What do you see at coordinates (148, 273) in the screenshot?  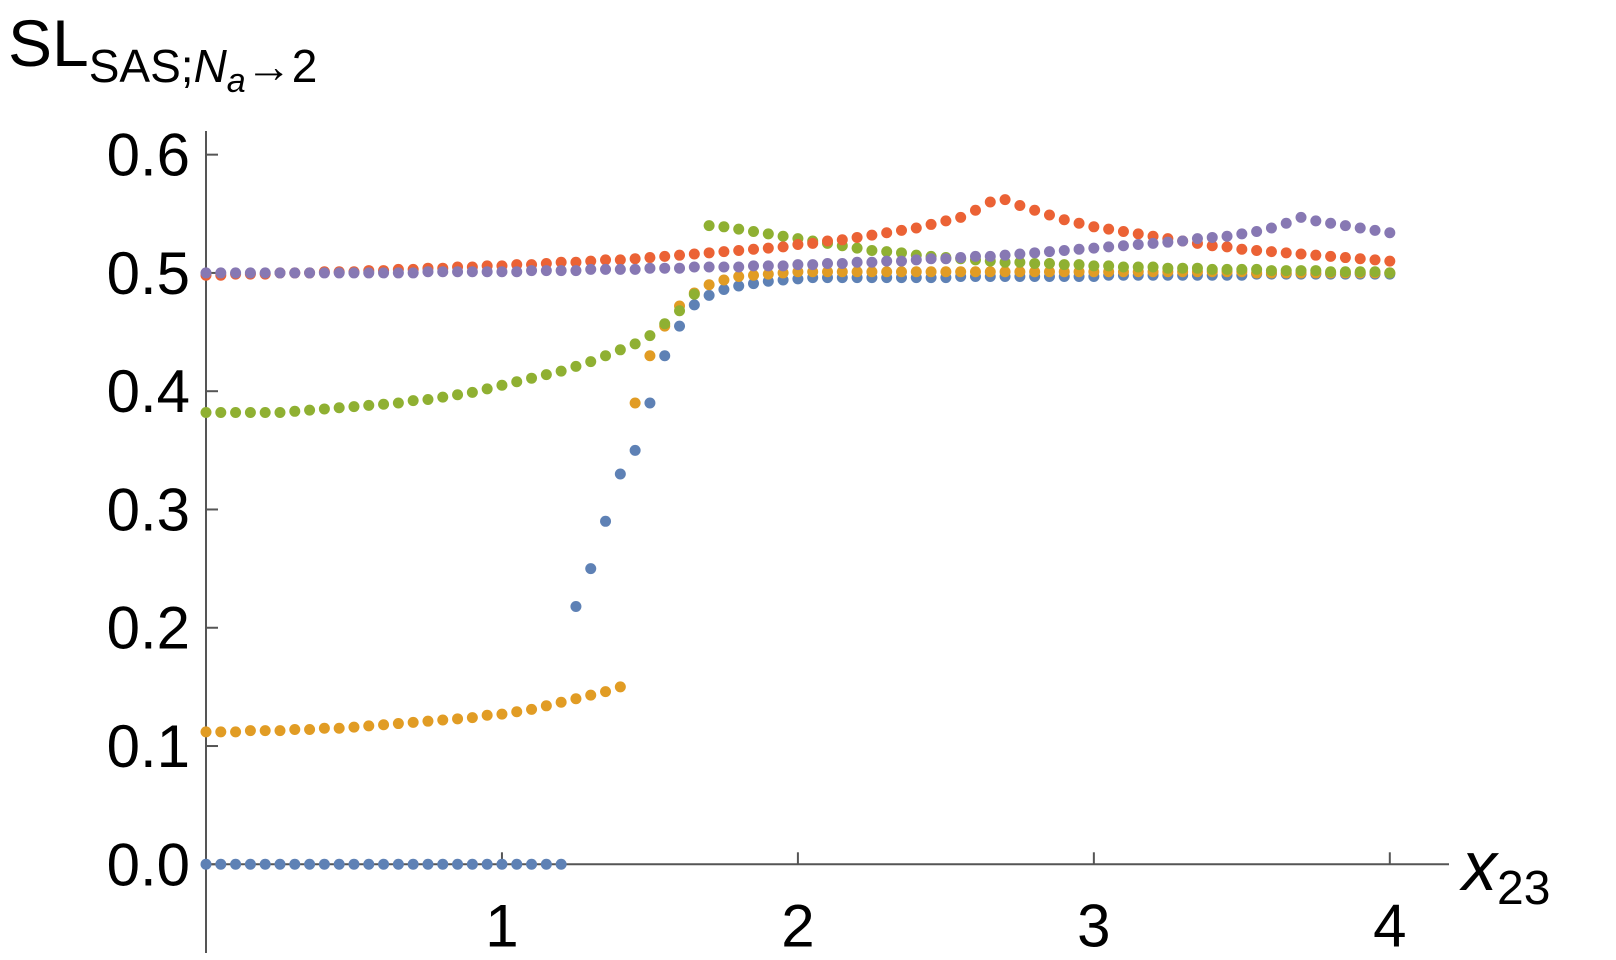 I see `y-tick-label: 0.5` at bounding box center [148, 273].